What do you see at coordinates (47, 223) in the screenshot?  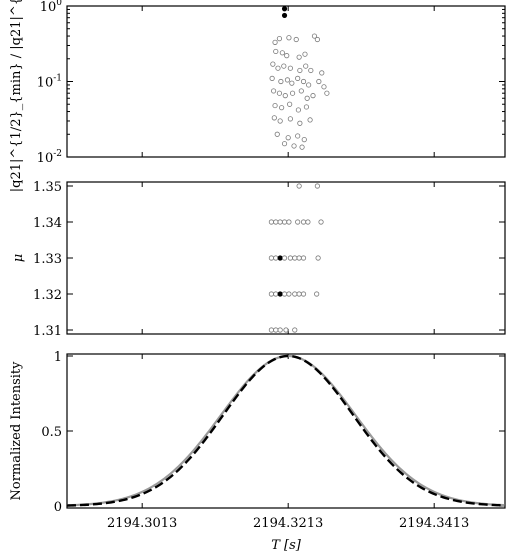 I see `y-tick-label: 1.34` at bounding box center [47, 223].